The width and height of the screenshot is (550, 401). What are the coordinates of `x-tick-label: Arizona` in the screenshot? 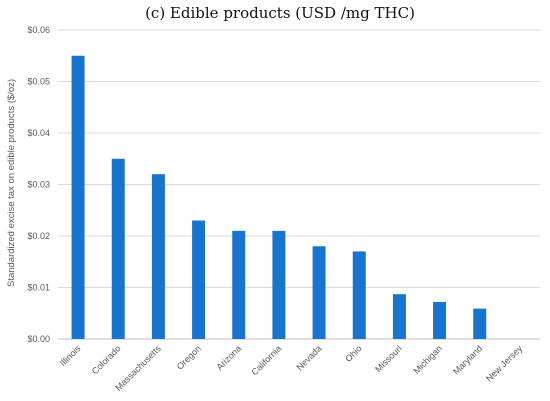 It's located at (229, 357).